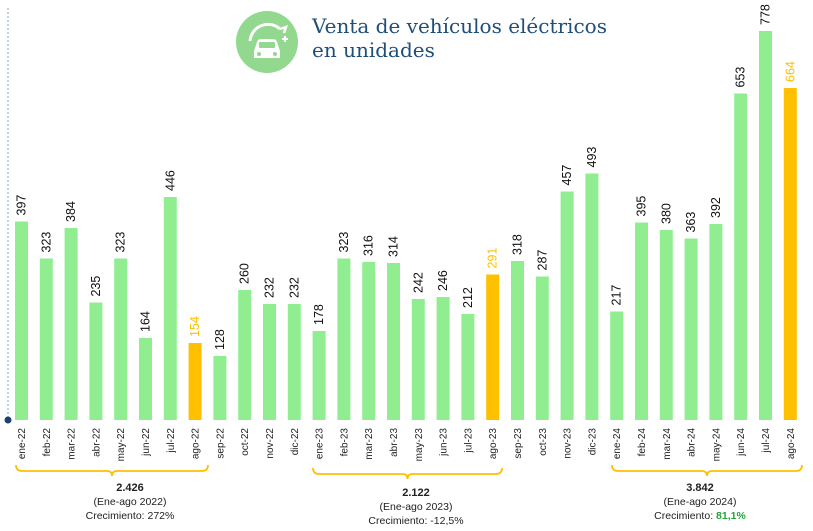 This screenshot has width=813, height=531. What do you see at coordinates (592, 157) in the screenshot?
I see `value-label-dic-23: 493` at bounding box center [592, 157].